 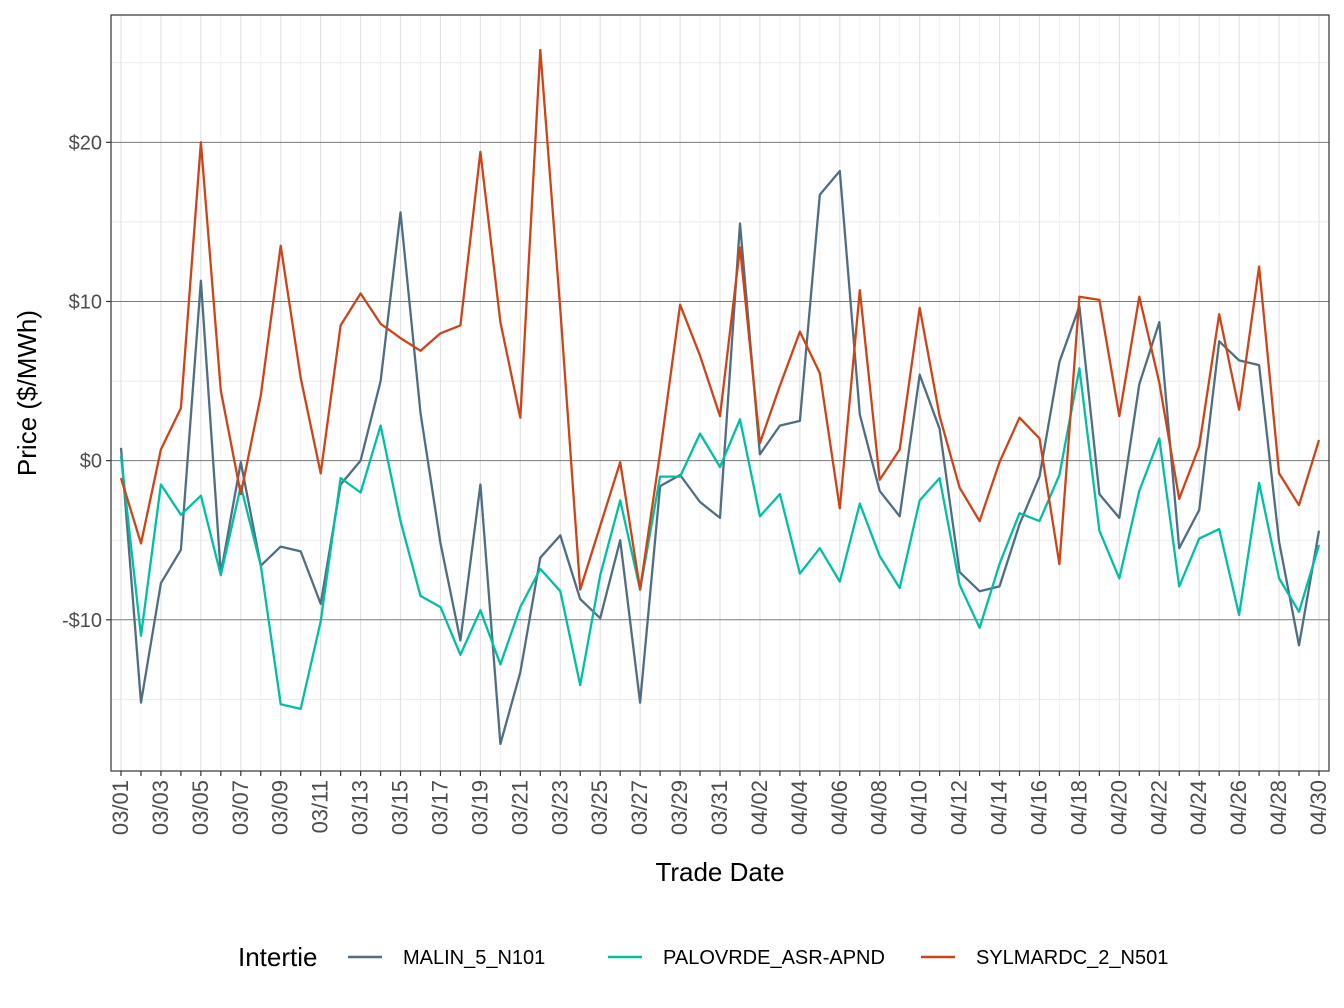 I want to click on y-tick-label: $0, so click(x=91, y=462).